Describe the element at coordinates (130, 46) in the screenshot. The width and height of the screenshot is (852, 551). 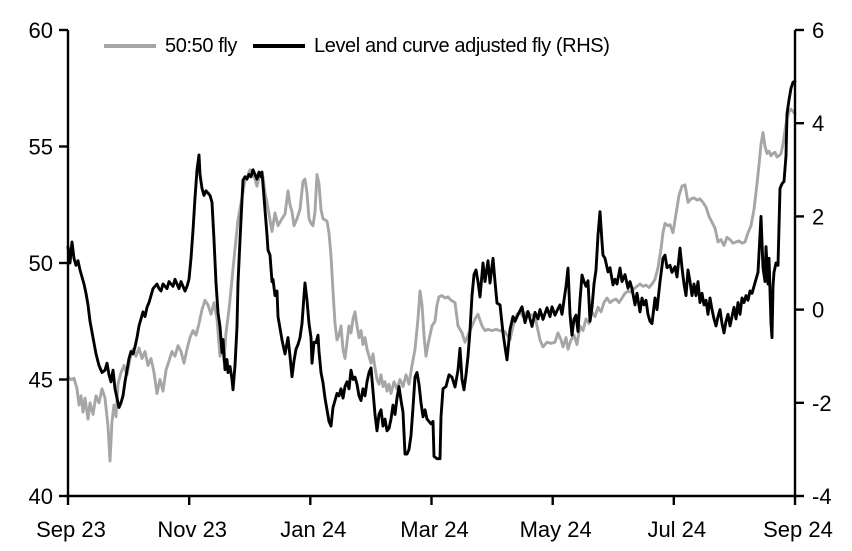
I see `gray-line-swatch-icon` at that location.